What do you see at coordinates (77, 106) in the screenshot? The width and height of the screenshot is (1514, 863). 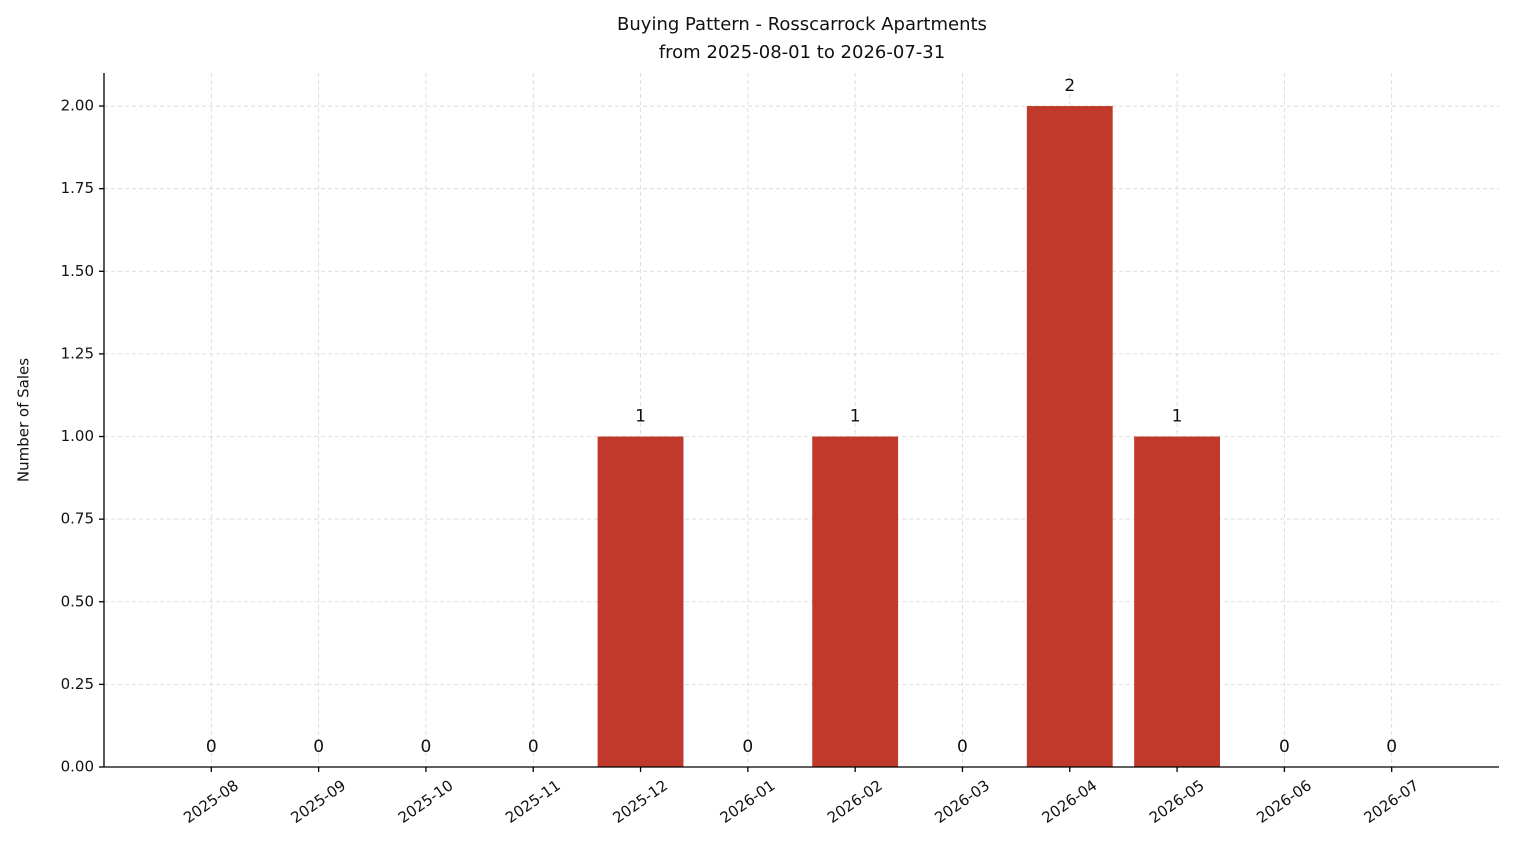 I see `y-tick-label: 2.00` at bounding box center [77, 106].